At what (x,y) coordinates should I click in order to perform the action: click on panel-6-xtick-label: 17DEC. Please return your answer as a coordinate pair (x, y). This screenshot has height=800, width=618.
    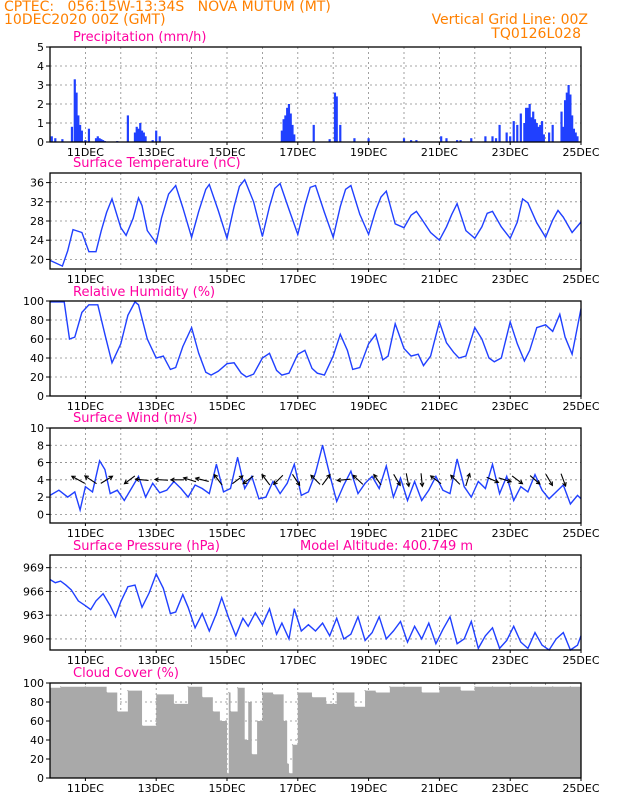
    Looking at the image, I should click on (297, 788).